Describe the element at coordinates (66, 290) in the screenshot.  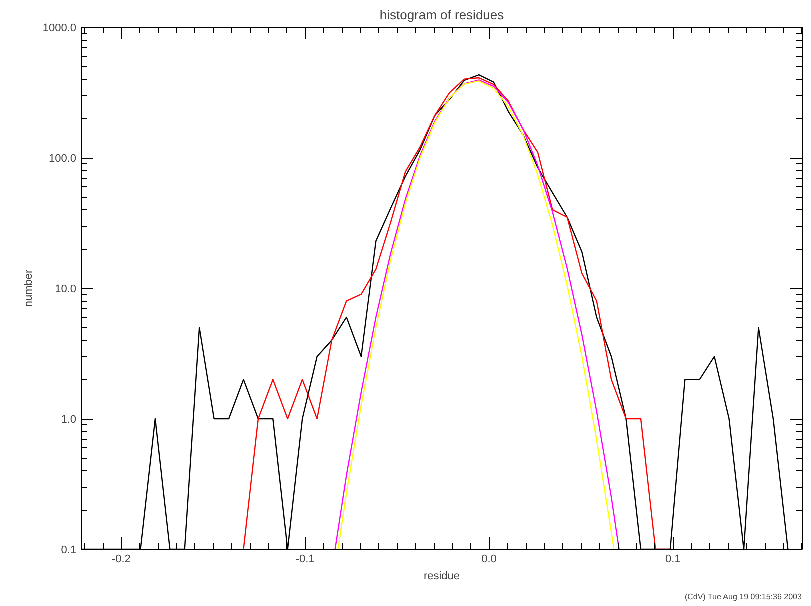
I see `y-tick-label: 10.0` at that location.